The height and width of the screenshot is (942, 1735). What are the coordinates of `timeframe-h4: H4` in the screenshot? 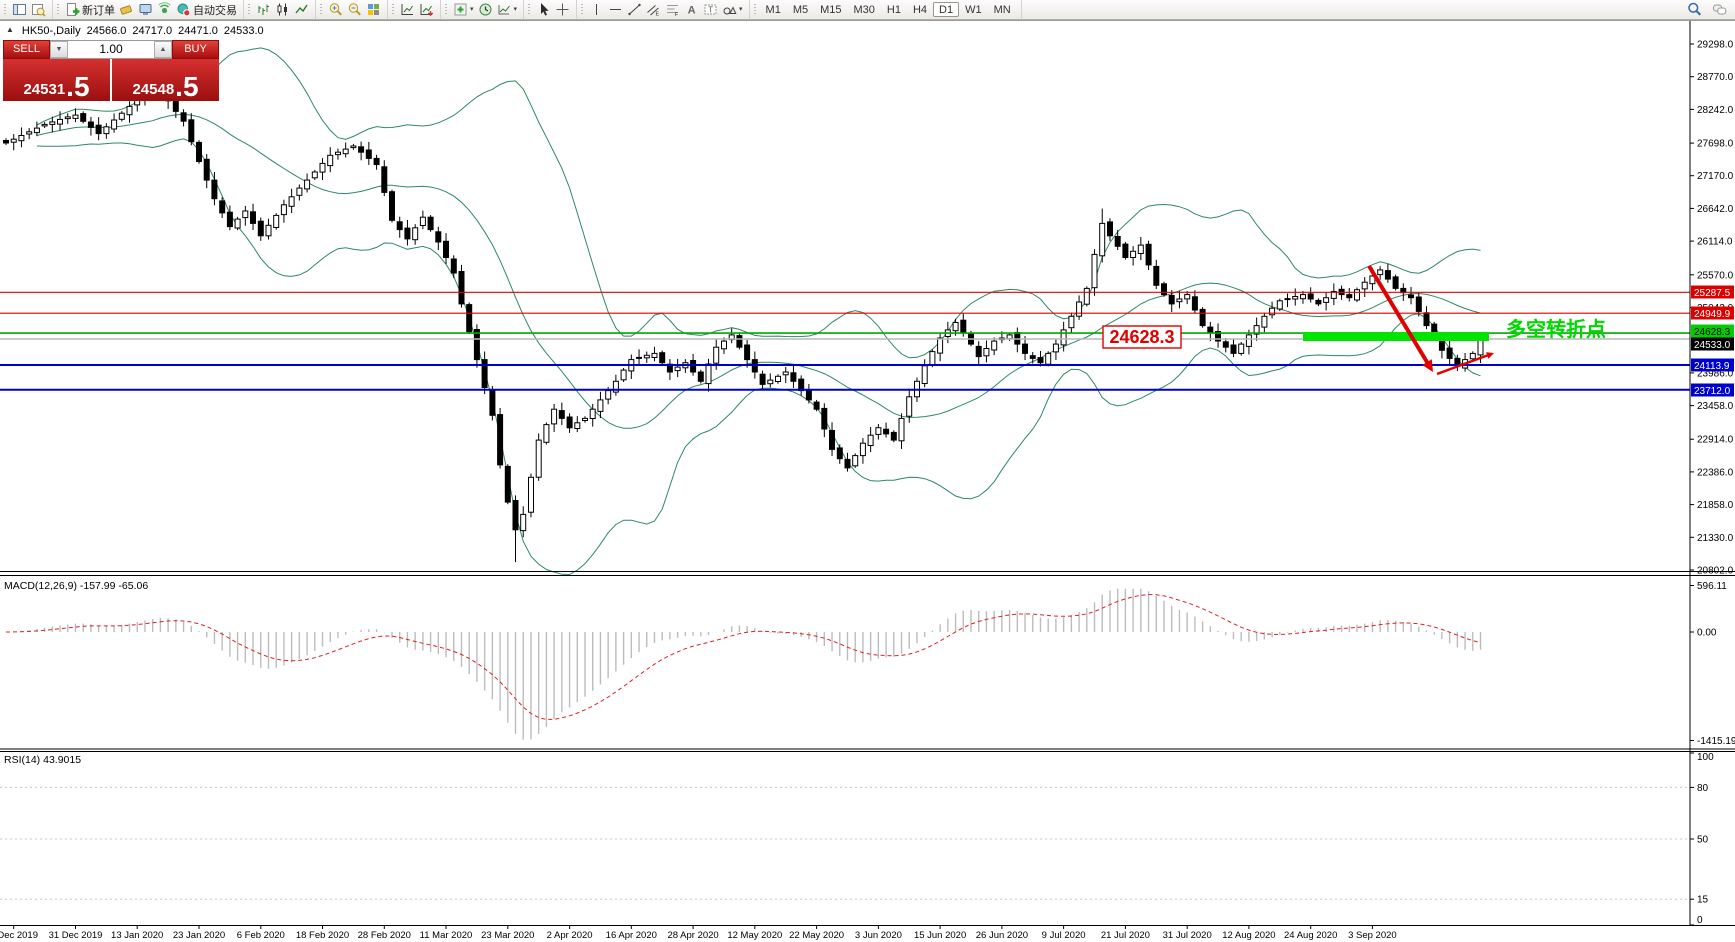 It's located at (920, 9).